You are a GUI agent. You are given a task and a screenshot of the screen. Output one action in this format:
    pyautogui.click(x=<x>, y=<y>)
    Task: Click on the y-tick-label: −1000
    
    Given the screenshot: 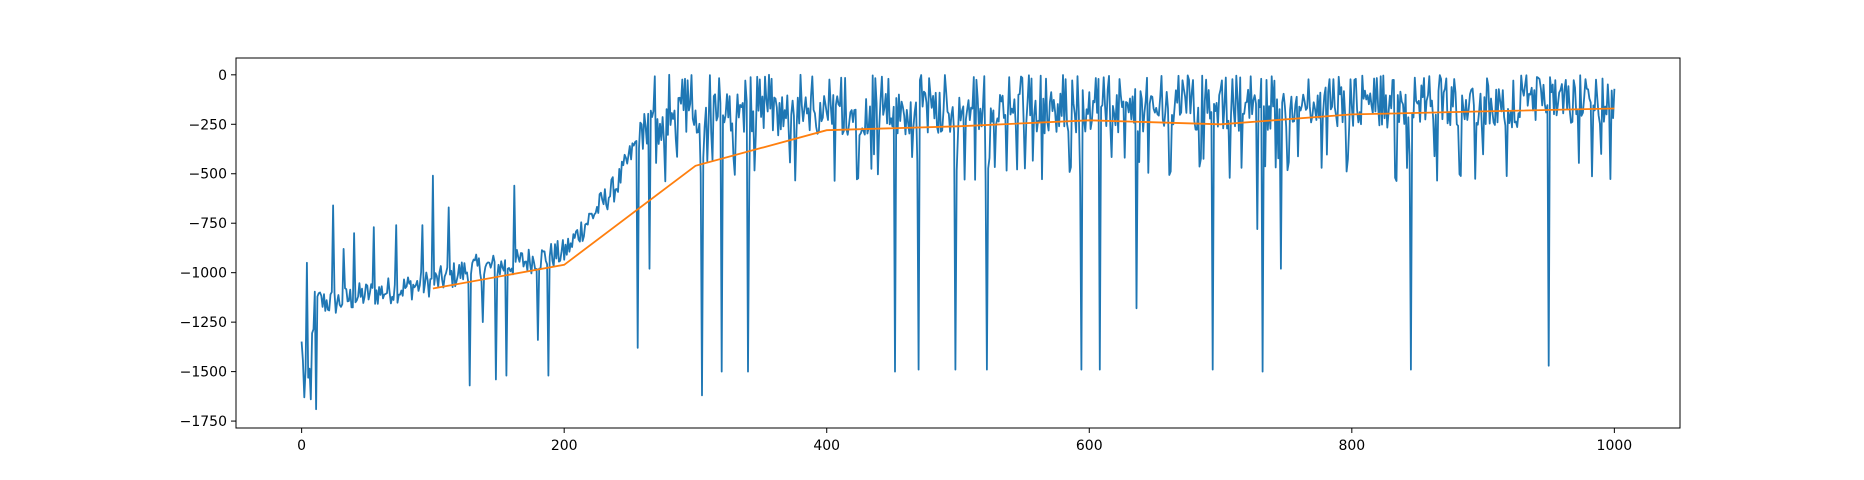 What is the action you would take?
    pyautogui.click(x=203, y=274)
    